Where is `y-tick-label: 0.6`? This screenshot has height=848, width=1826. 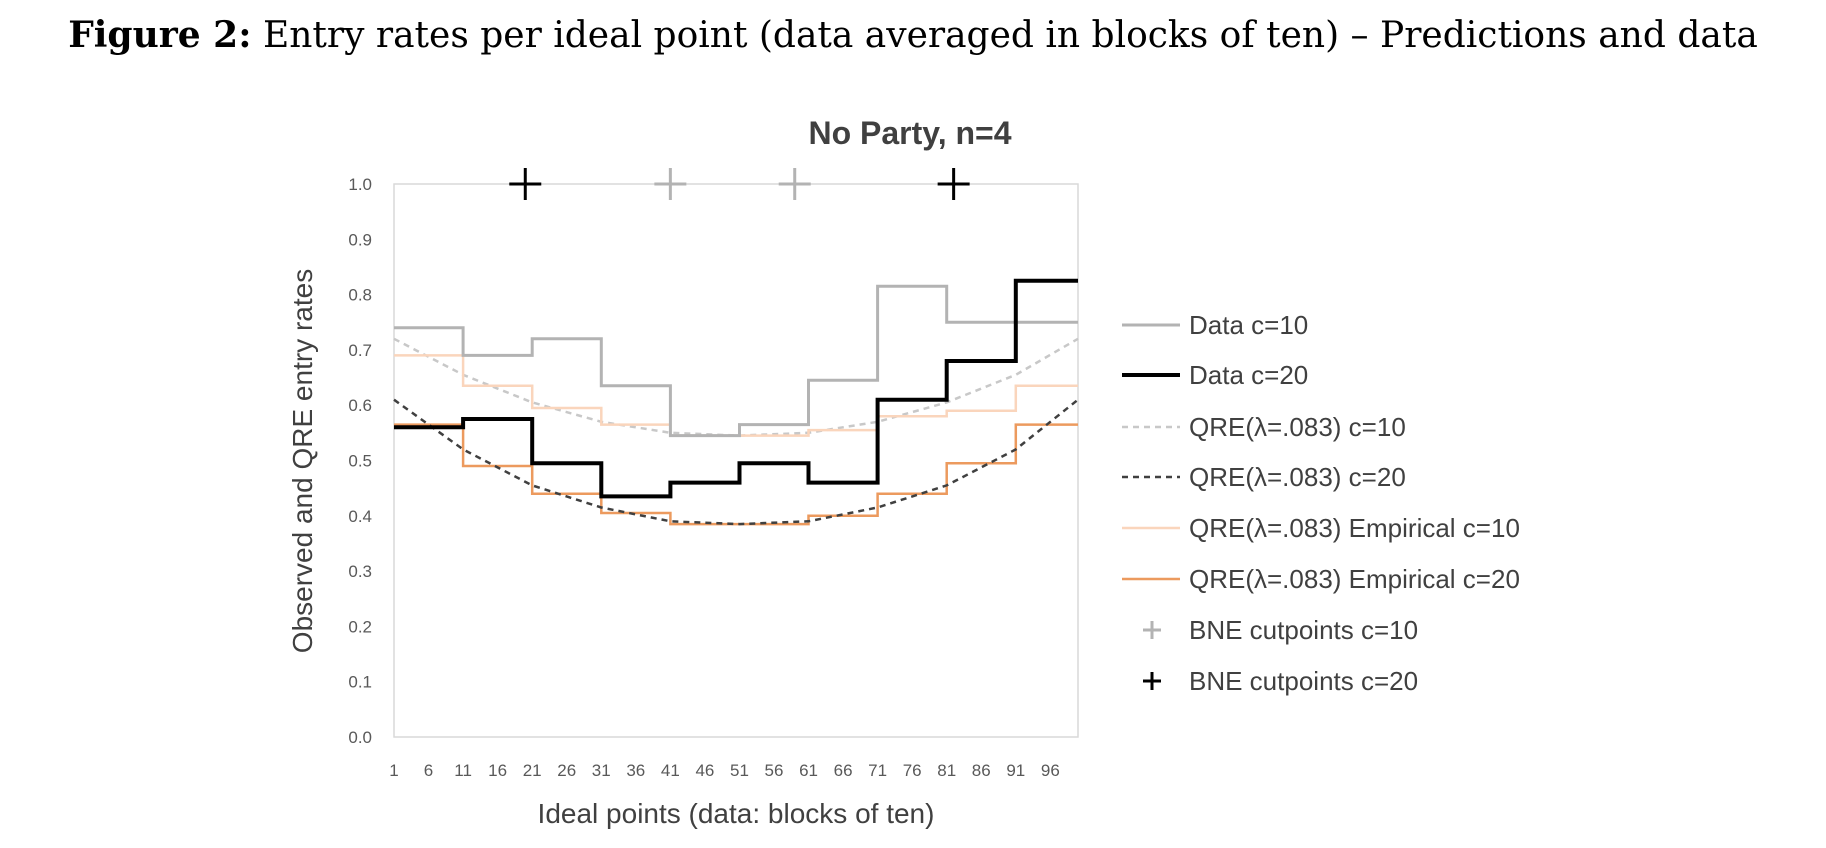 y-tick-label: 0.6 is located at coordinates (360, 405).